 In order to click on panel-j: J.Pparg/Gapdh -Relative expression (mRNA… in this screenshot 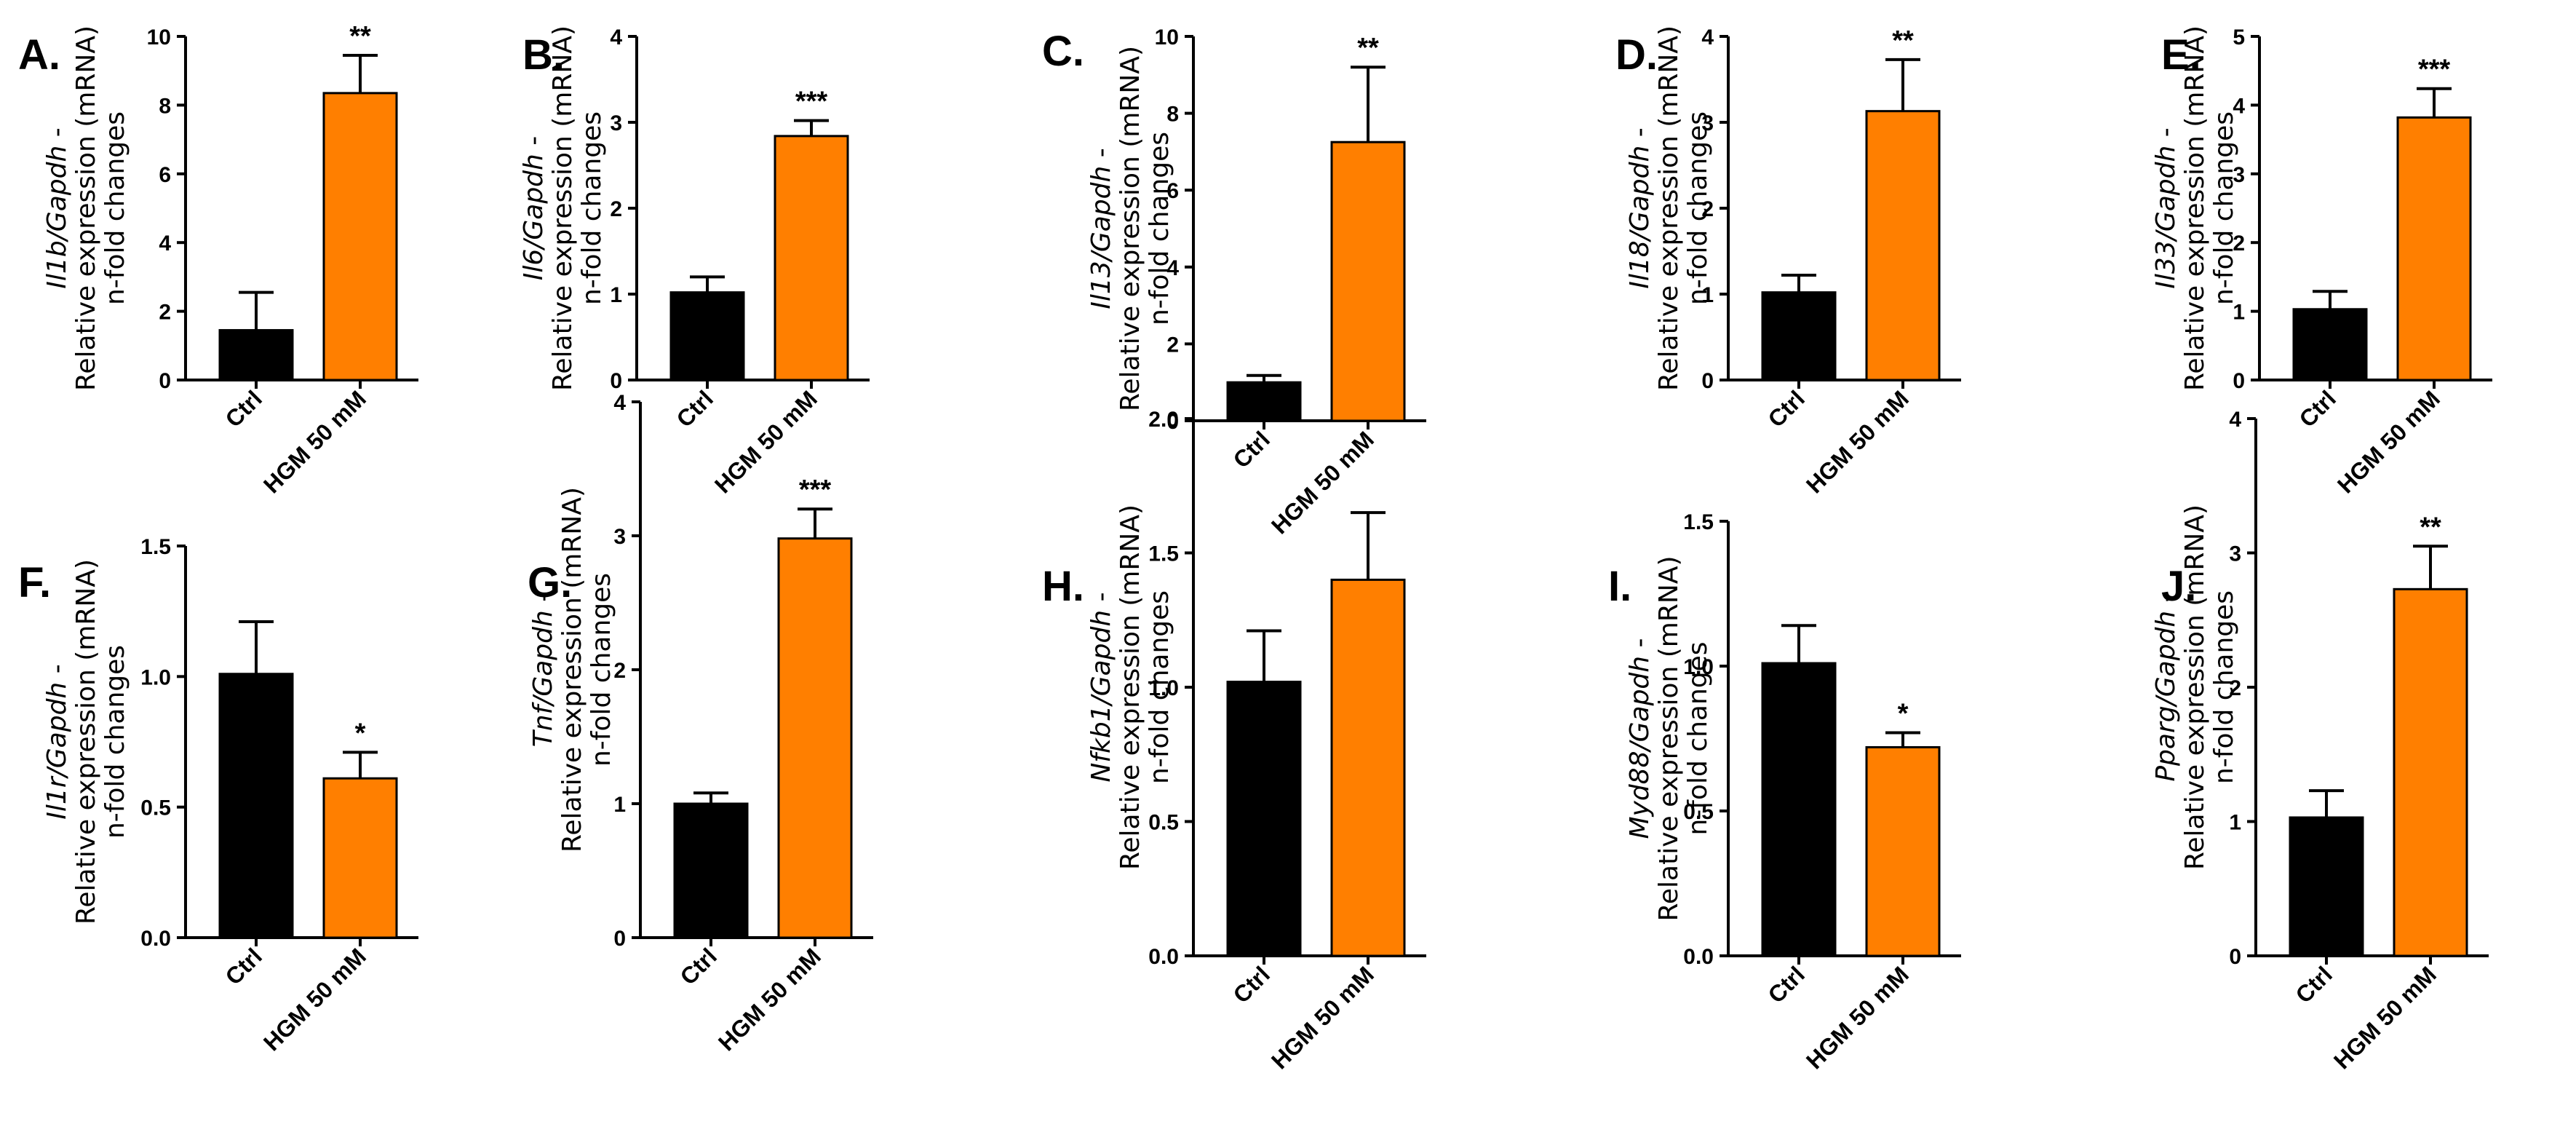, I will do `click(2320, 741)`.